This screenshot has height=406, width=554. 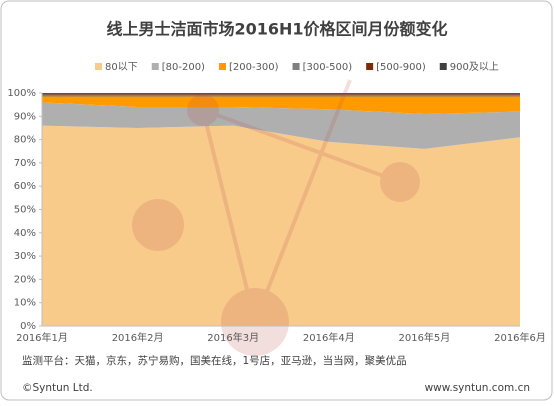 I want to click on y-tick-label: 10%, so click(x=25, y=303).